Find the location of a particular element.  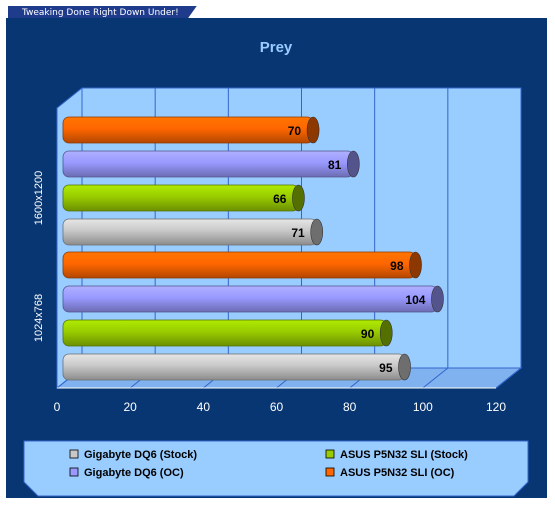

x-tick-label: 20 is located at coordinates (130, 407).